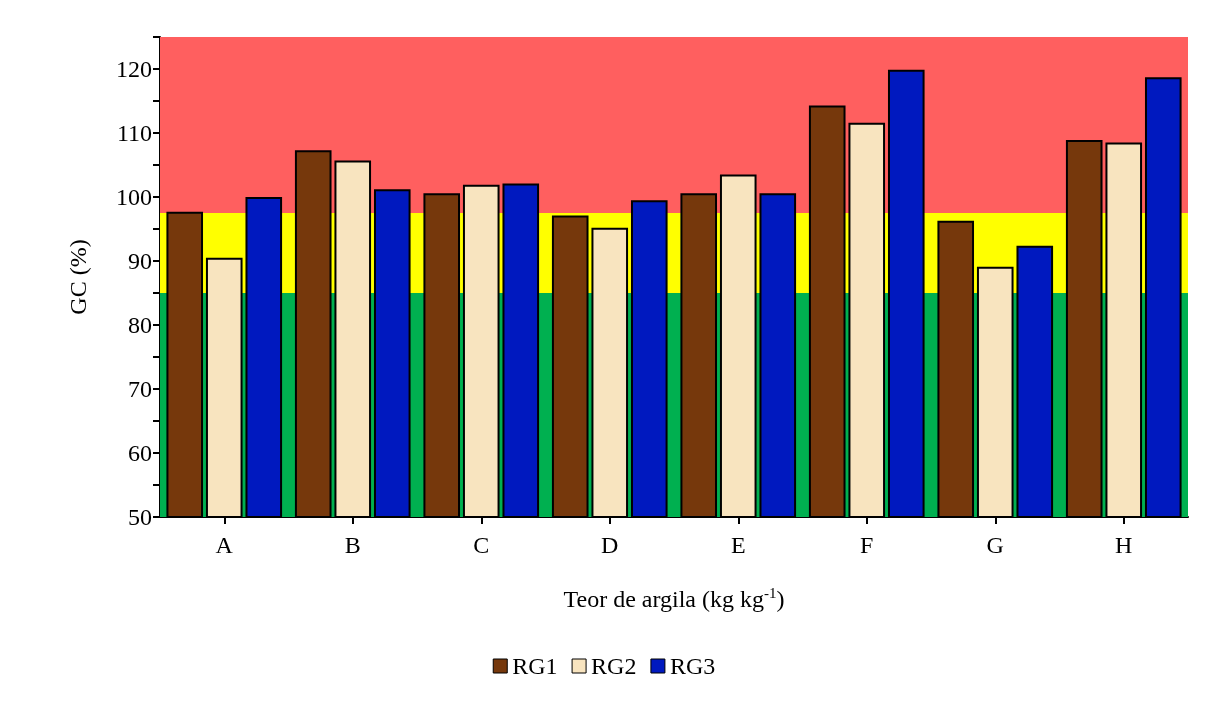 The height and width of the screenshot is (711, 1208). I want to click on x-tick-label: C, so click(481, 545).